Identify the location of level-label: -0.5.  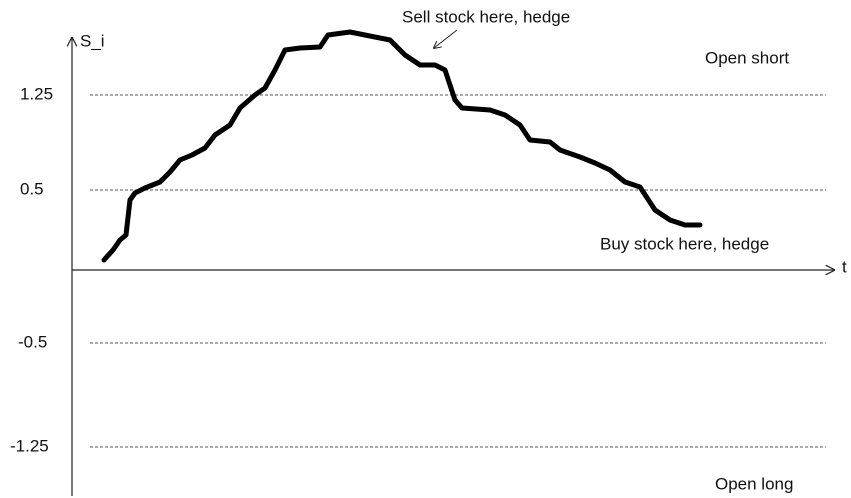
(32, 341).